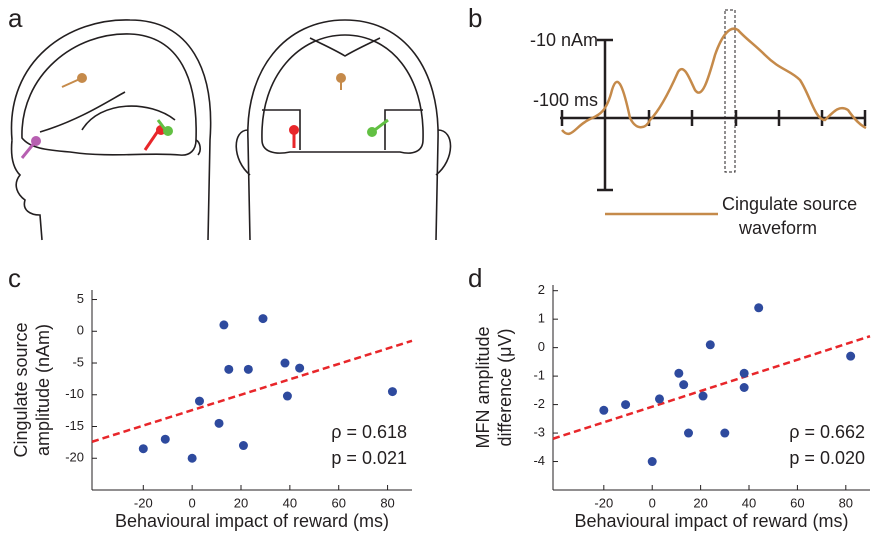 The height and width of the screenshot is (536, 873). I want to click on legend-text: waveform, so click(777, 228).